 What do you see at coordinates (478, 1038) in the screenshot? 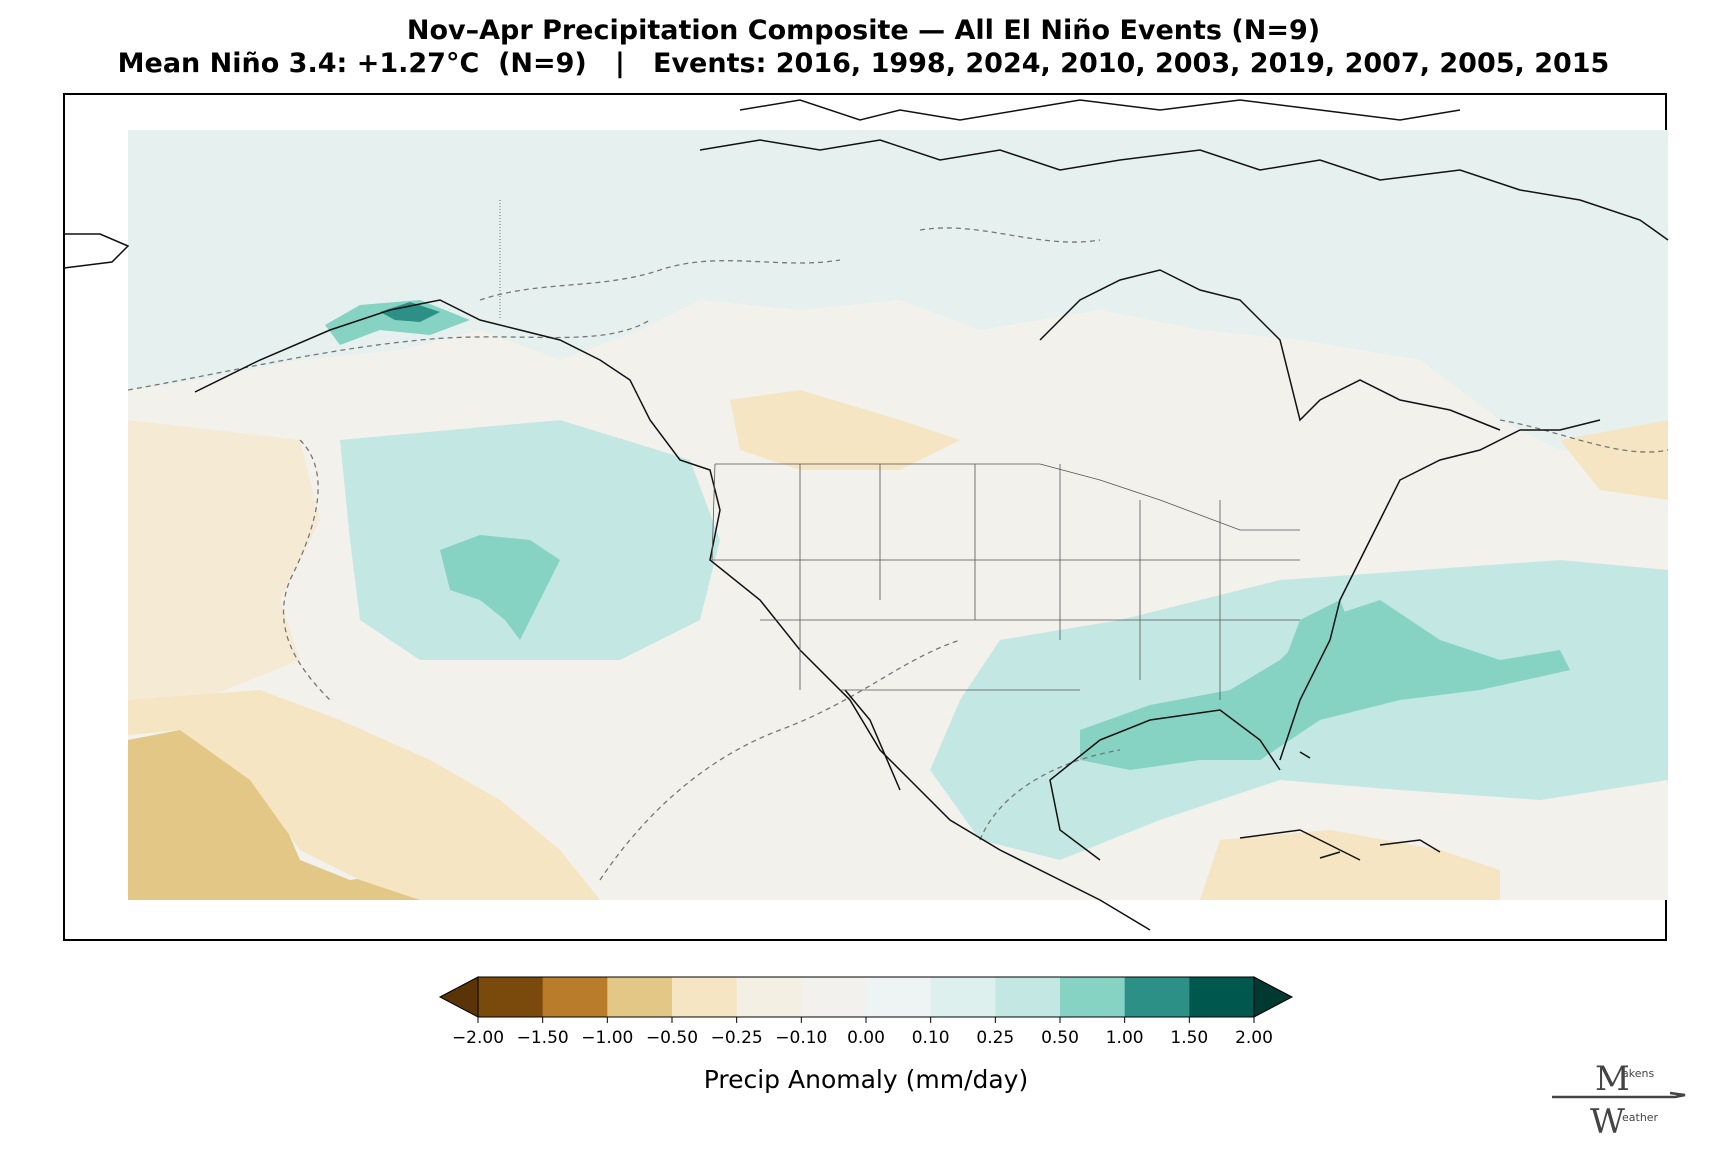
I see `colorbar-tick-label: −2.00` at bounding box center [478, 1038].